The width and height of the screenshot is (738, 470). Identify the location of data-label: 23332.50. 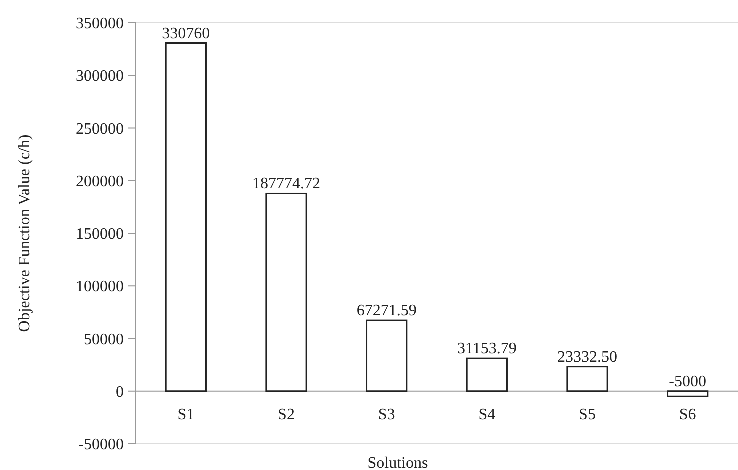
(588, 357).